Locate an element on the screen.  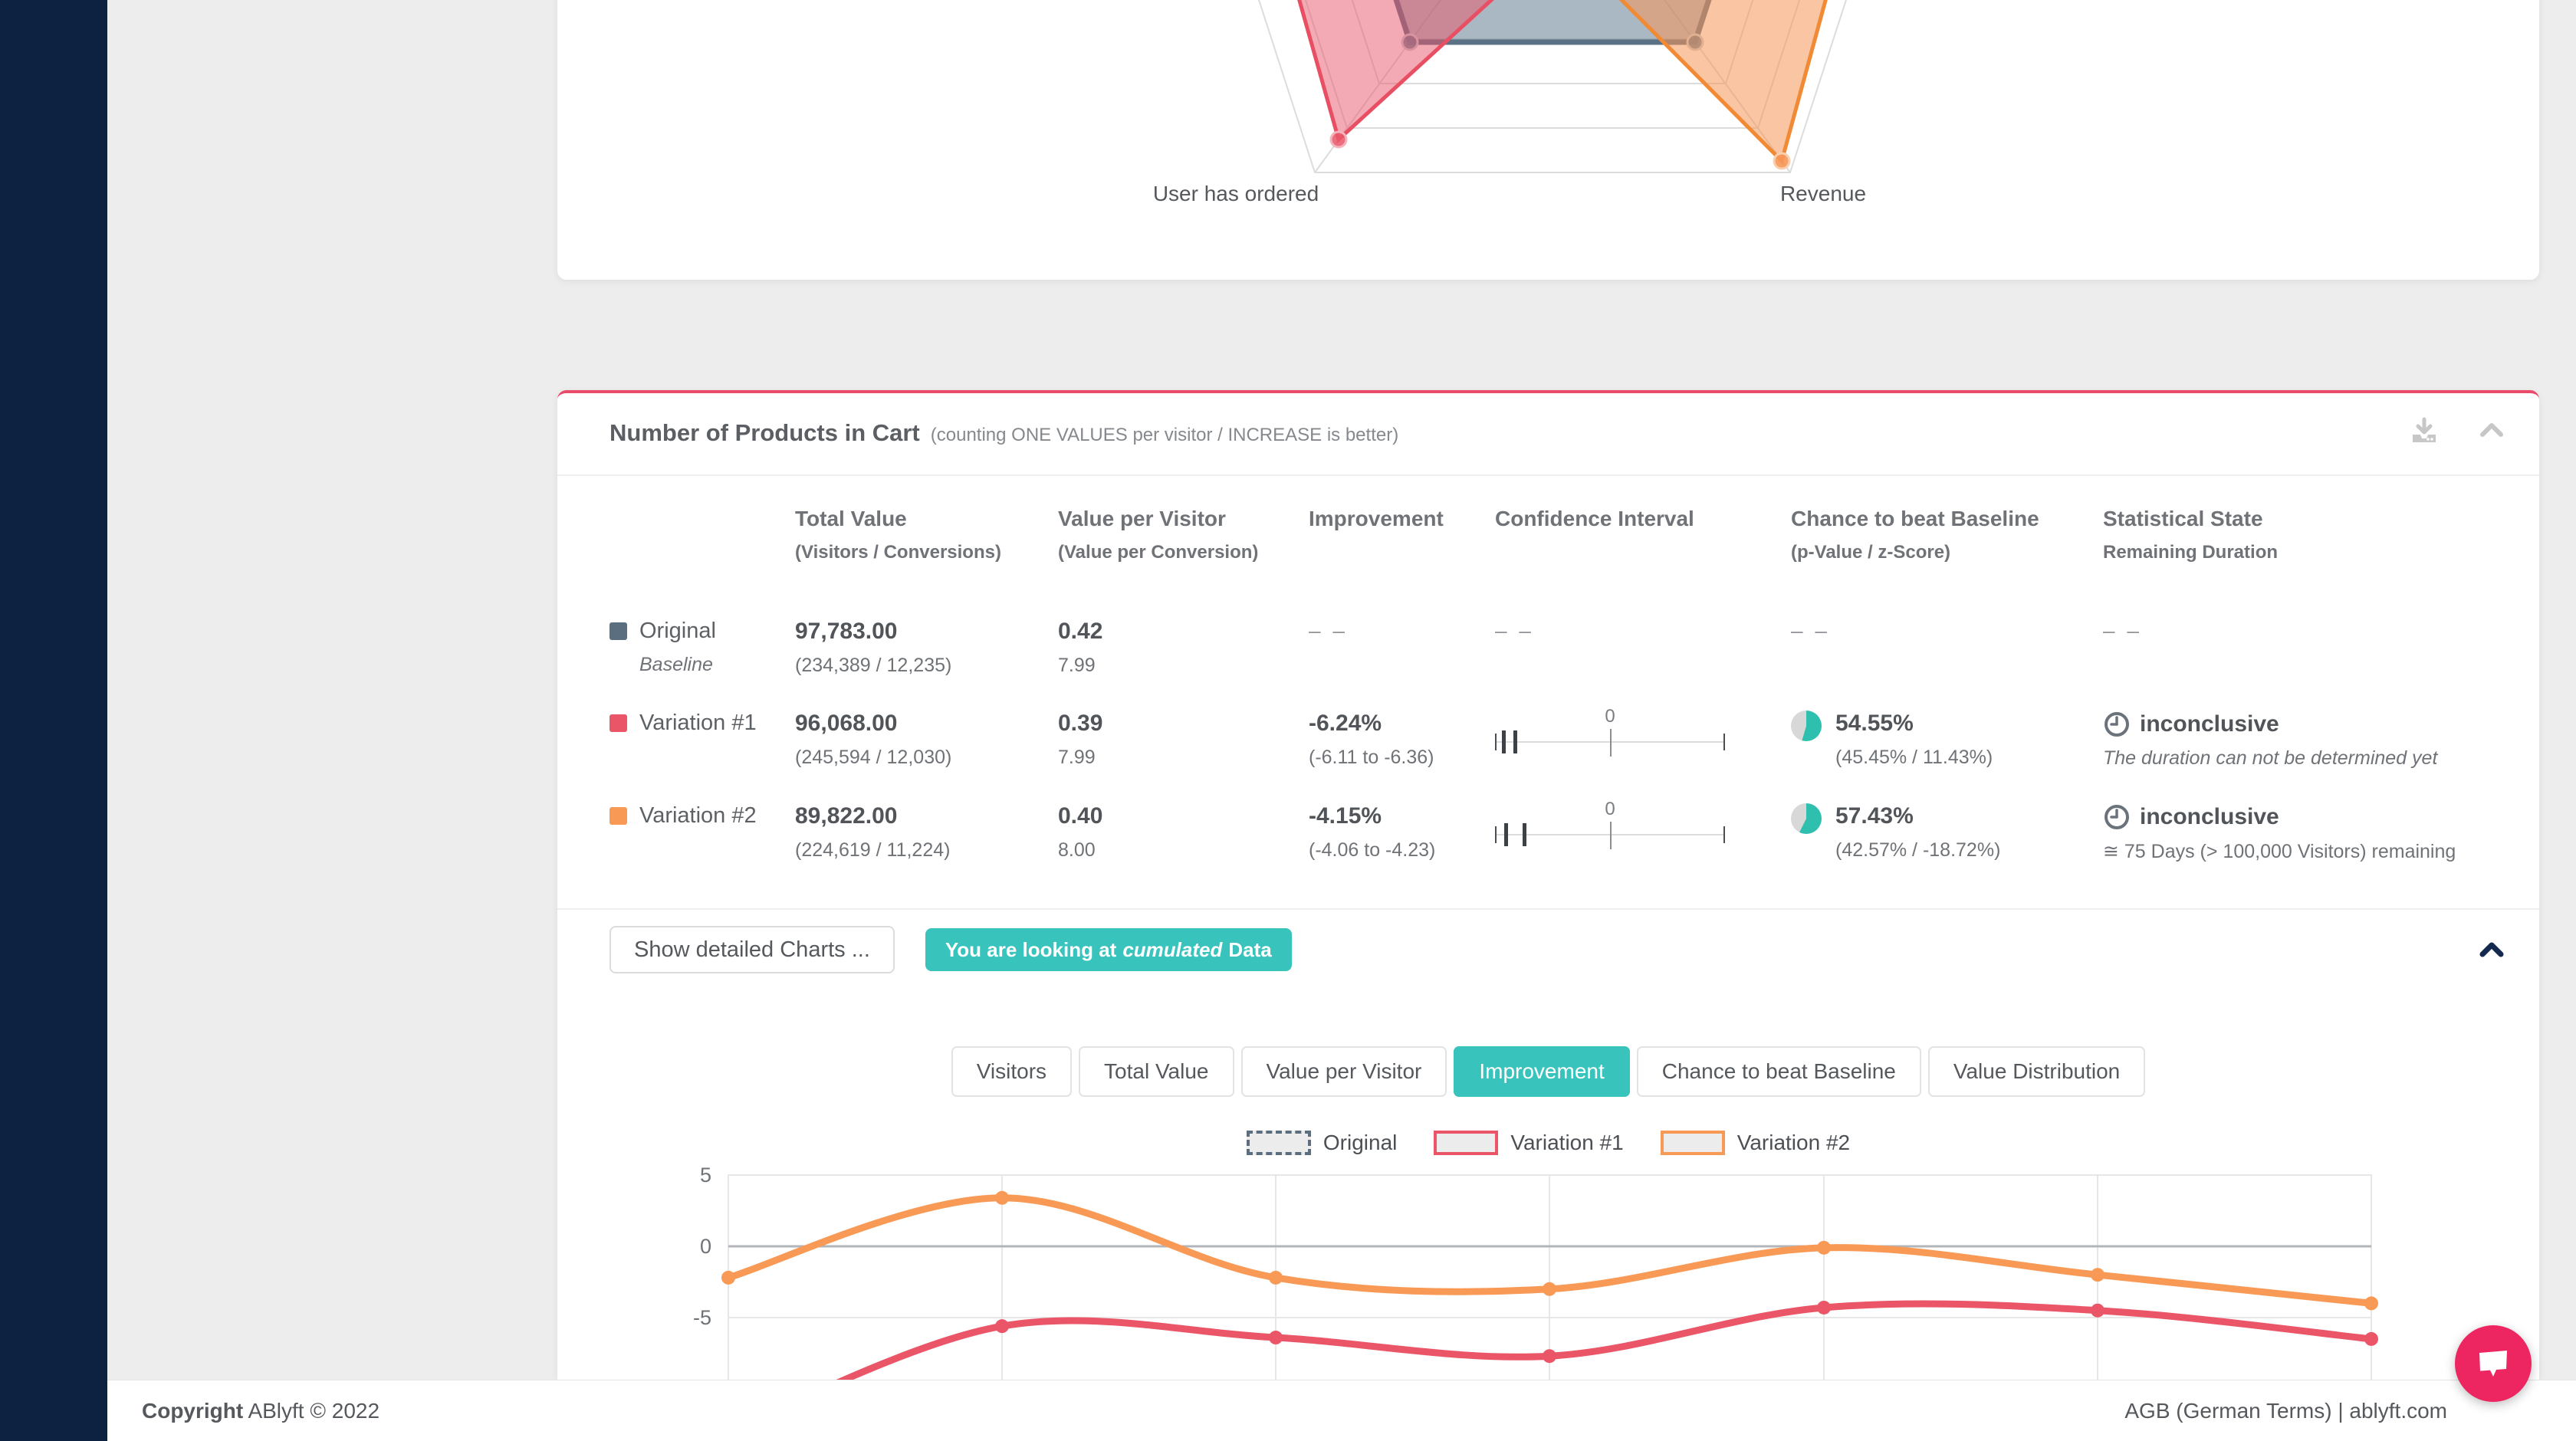
collapse-card-icon is located at coordinates (2491, 430).